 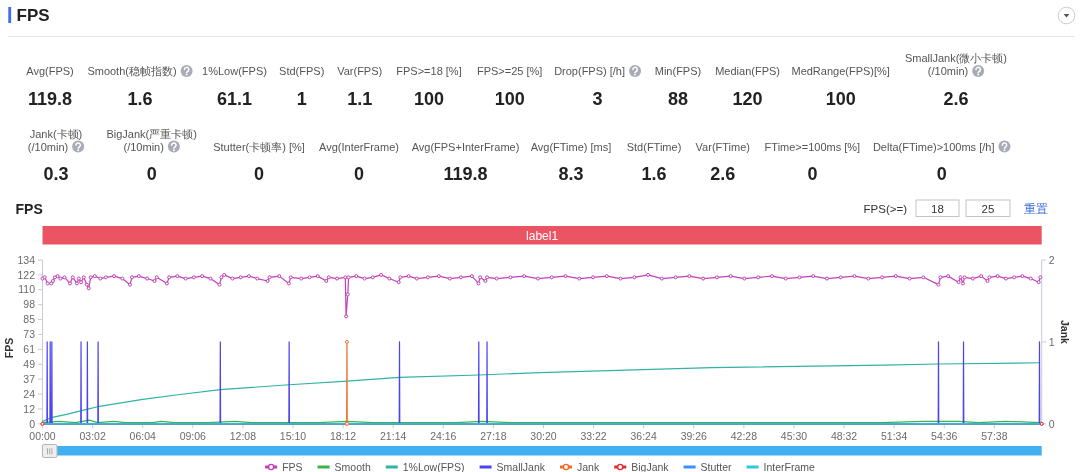 What do you see at coordinates (293, 435) in the screenshot?
I see `x-tick-label: 15:10` at bounding box center [293, 435].